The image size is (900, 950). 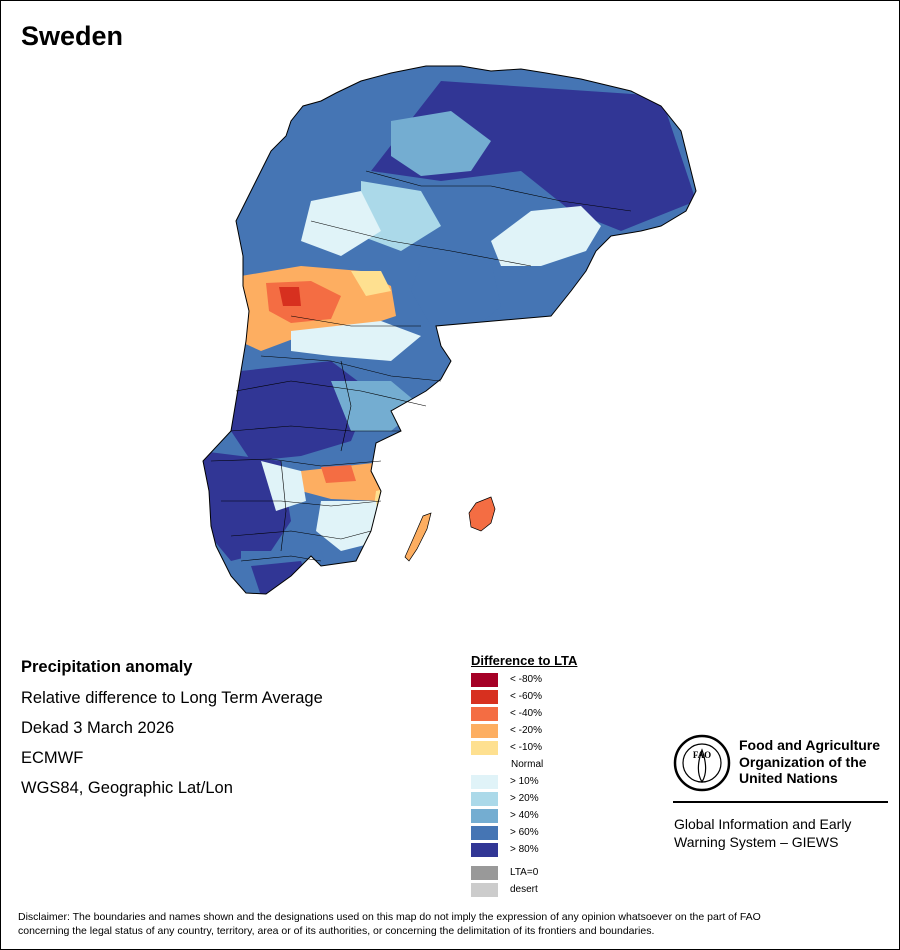 I want to click on svg-text: FAO, so click(x=702, y=755).